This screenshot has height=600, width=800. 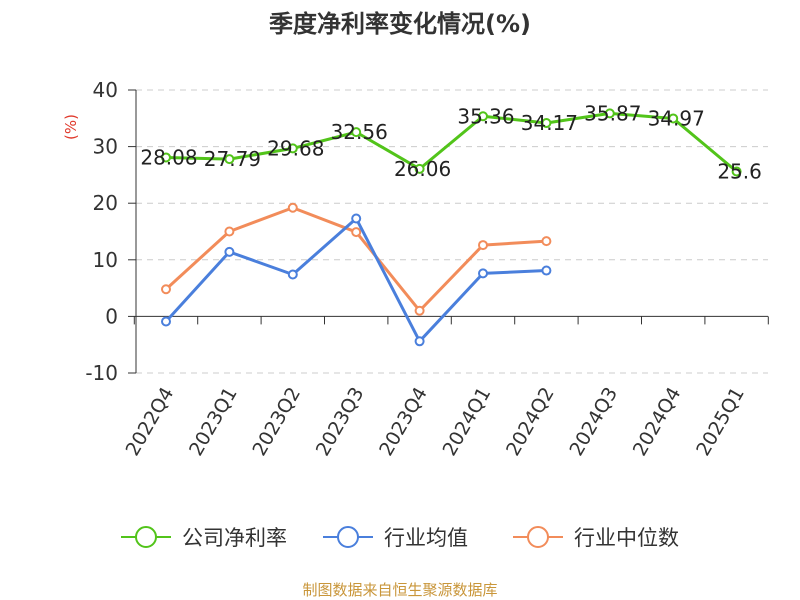 What do you see at coordinates (403, 422) in the screenshot?
I see `x-tick-label: 2023Q4` at bounding box center [403, 422].